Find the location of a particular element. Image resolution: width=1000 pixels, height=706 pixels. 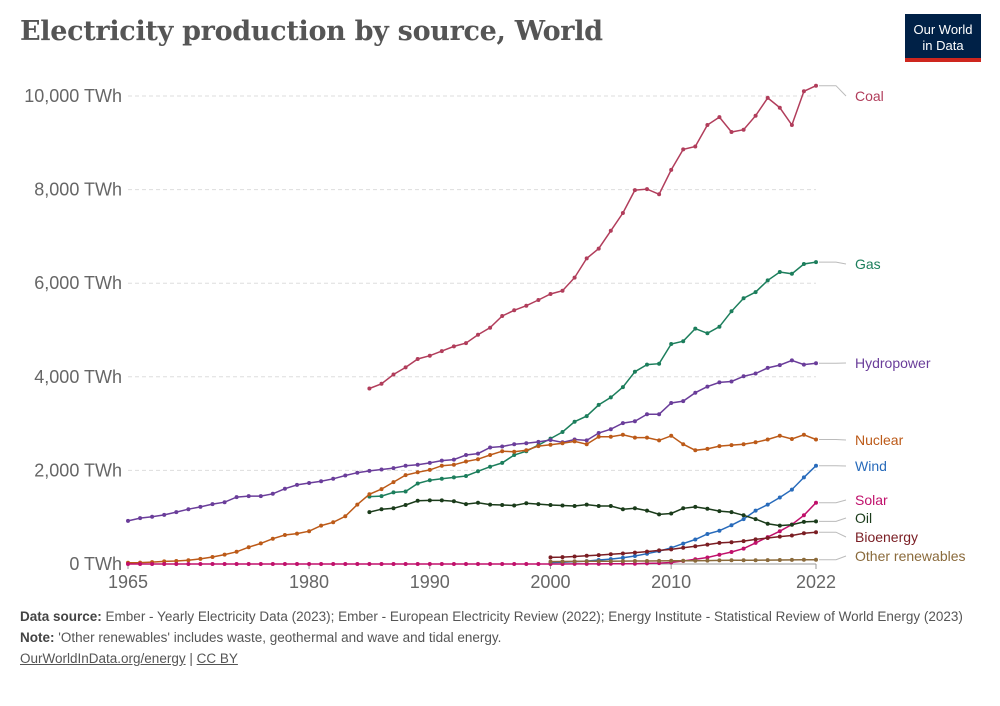

series-line-oil is located at coordinates (593, 513).